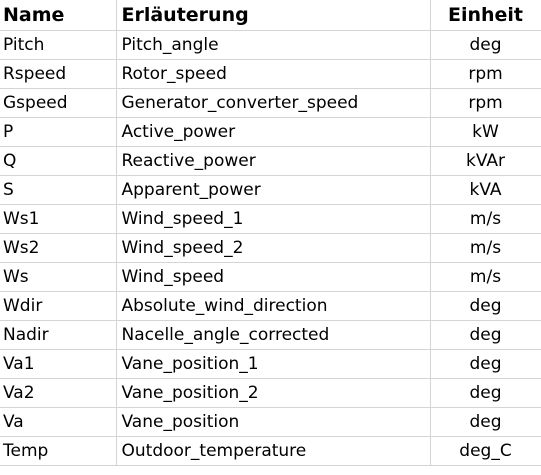  I want to click on table-row: Va1 Vane_position_1 deg, so click(270, 364).